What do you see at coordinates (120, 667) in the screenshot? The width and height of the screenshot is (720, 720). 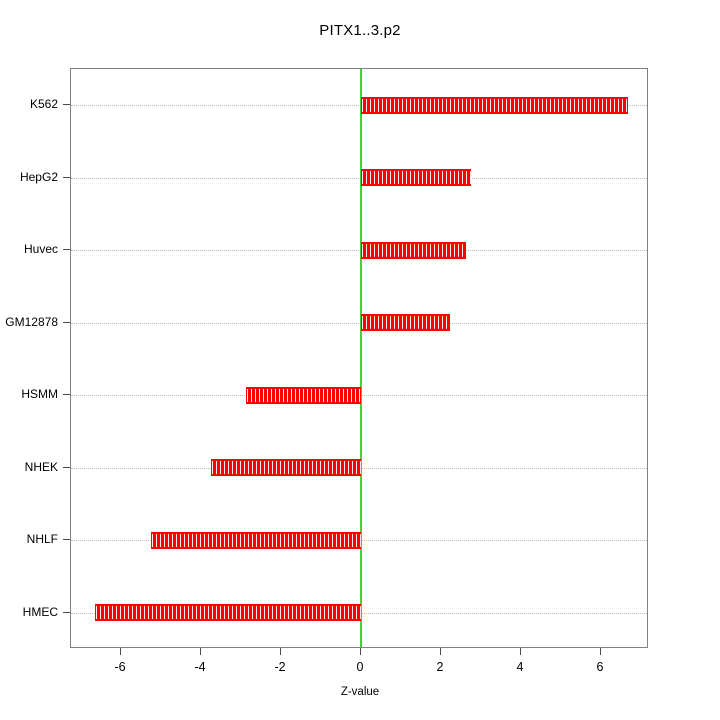 I see `x-tick-label-neg6: -6` at bounding box center [120, 667].